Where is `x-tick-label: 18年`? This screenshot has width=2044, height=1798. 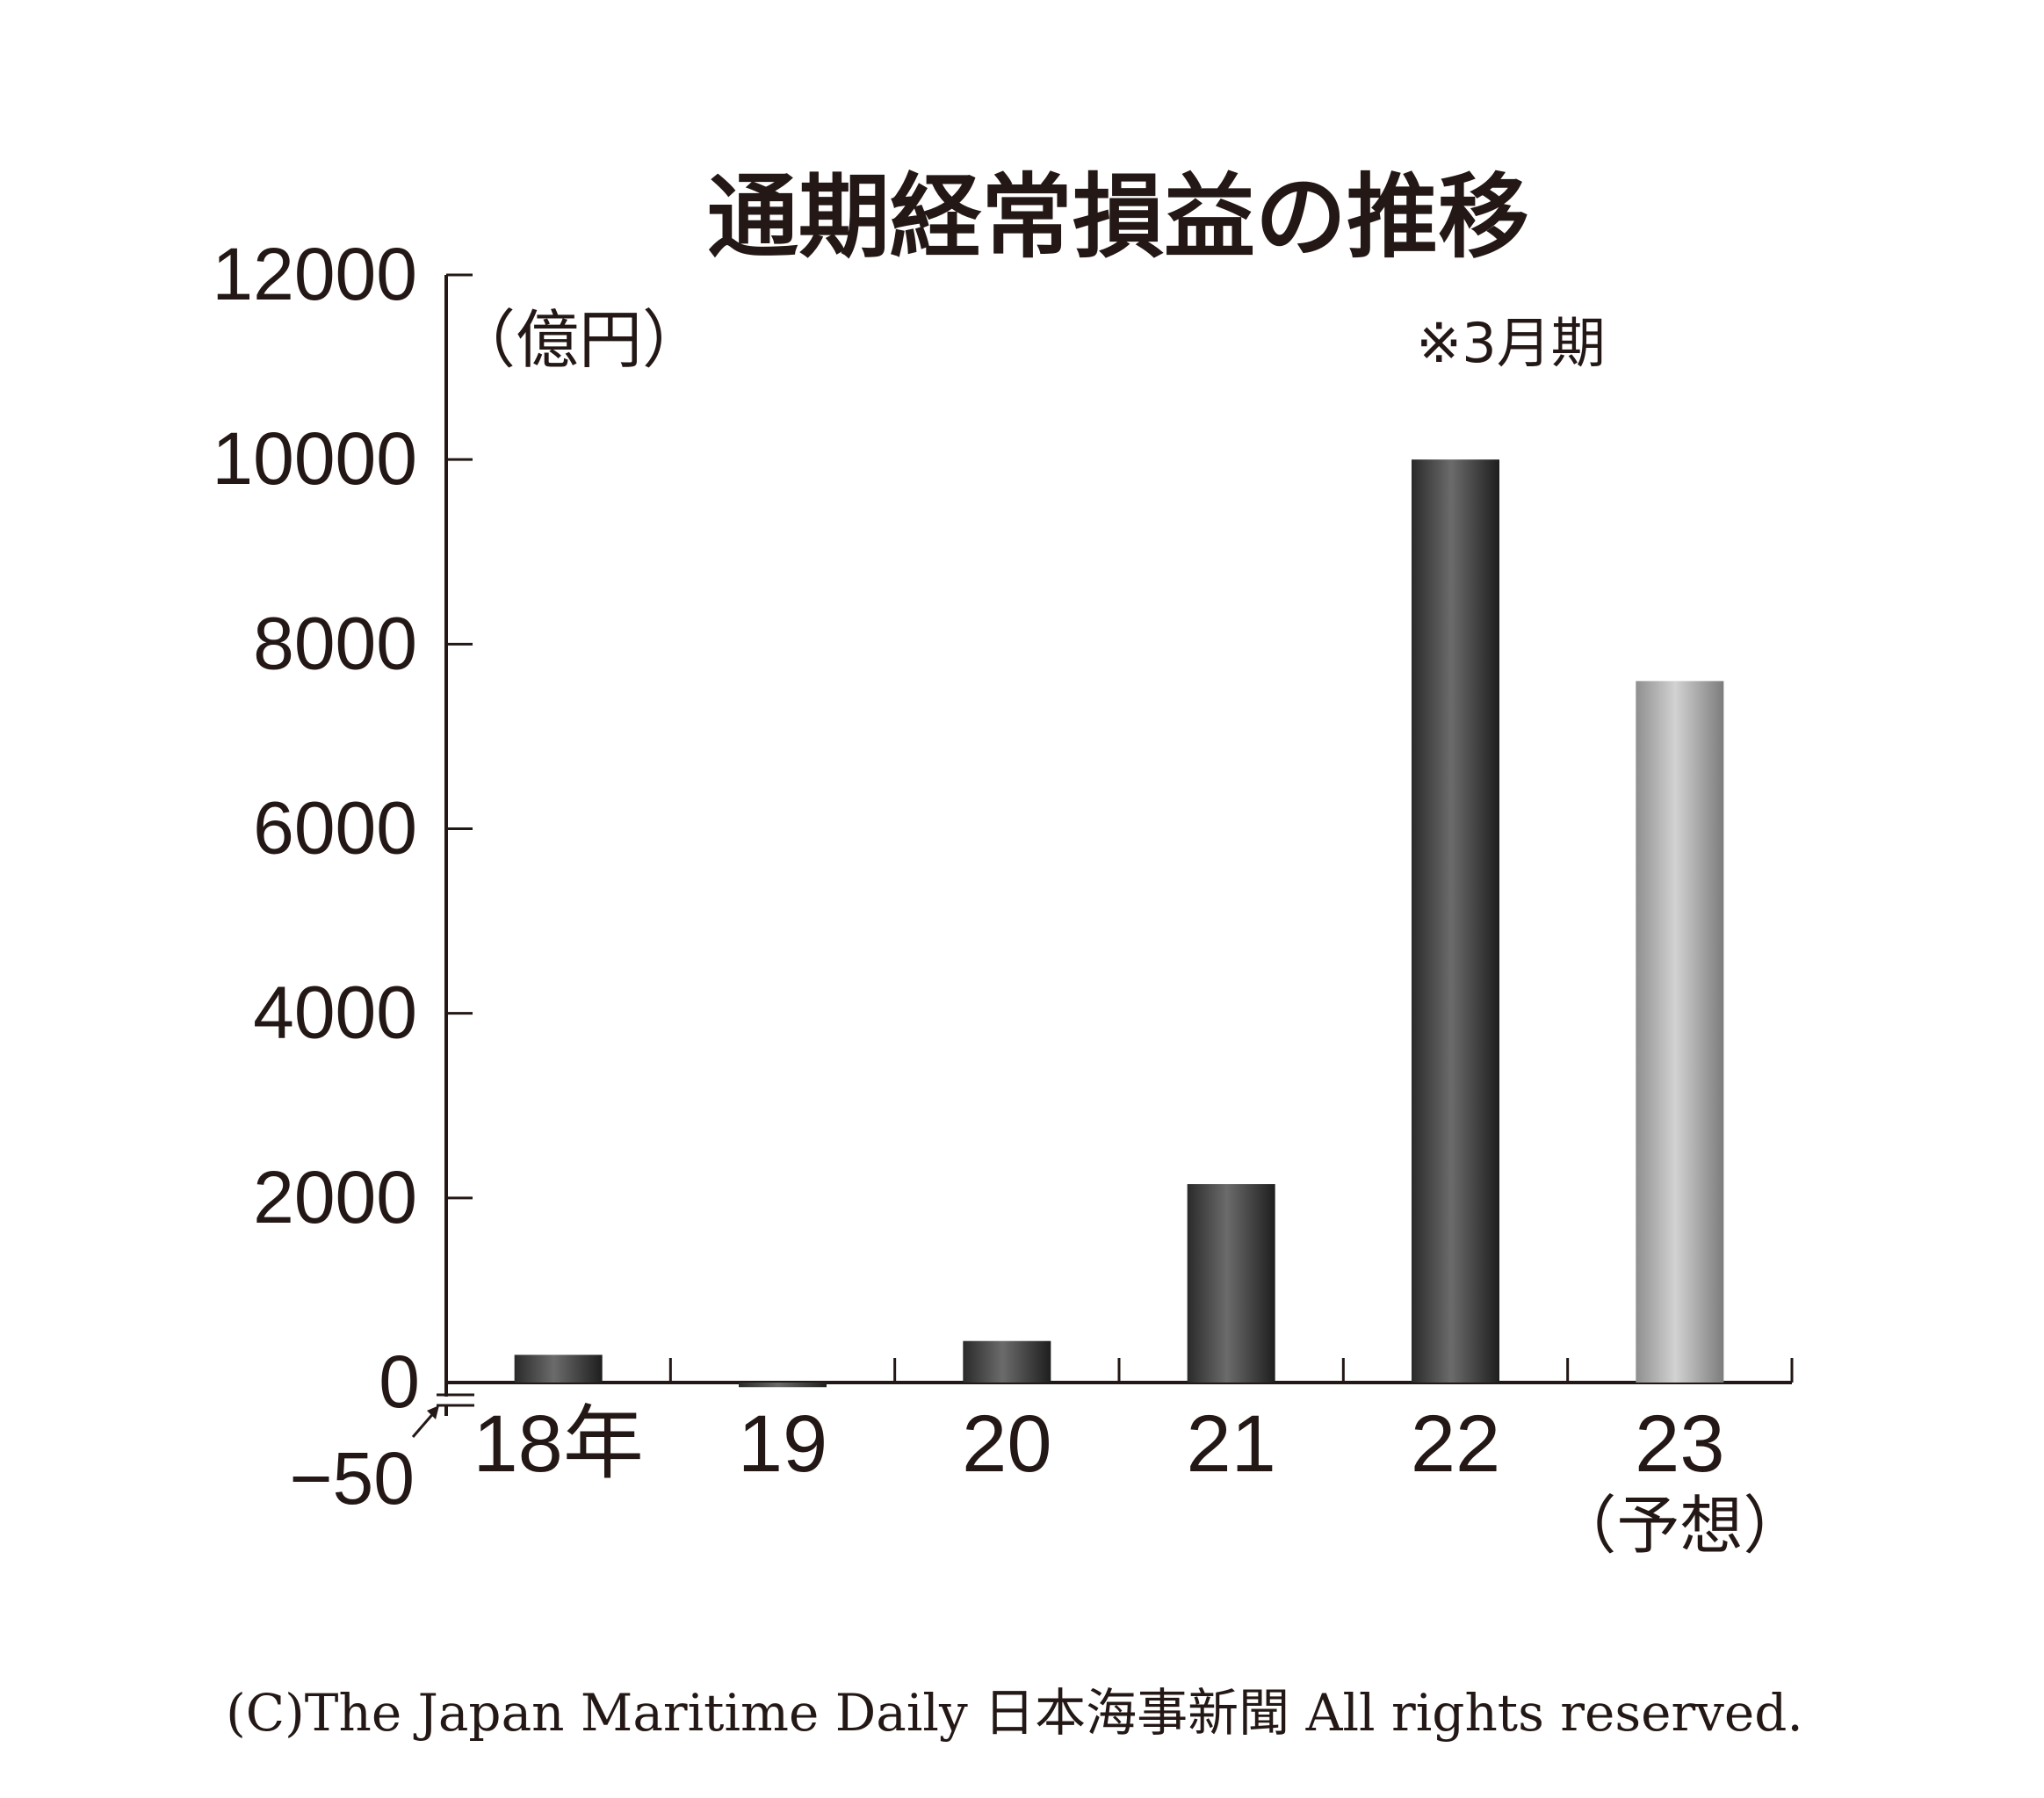 x-tick-label: 18年 is located at coordinates (558, 1444).